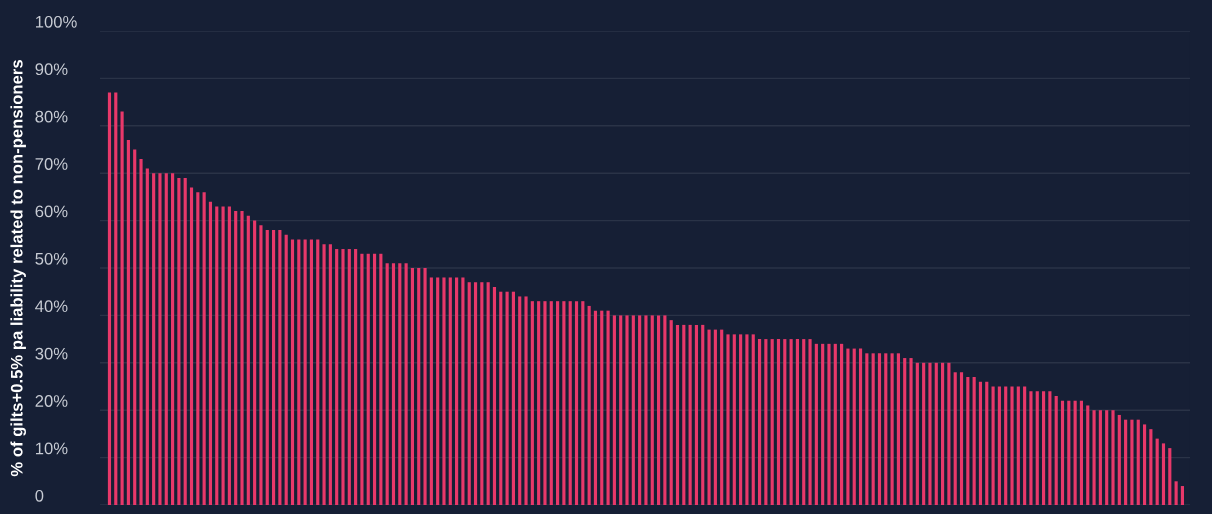 This screenshot has height=514, width=1212. Describe the element at coordinates (51, 211) in the screenshot. I see `y-tick-label: 60%` at that location.